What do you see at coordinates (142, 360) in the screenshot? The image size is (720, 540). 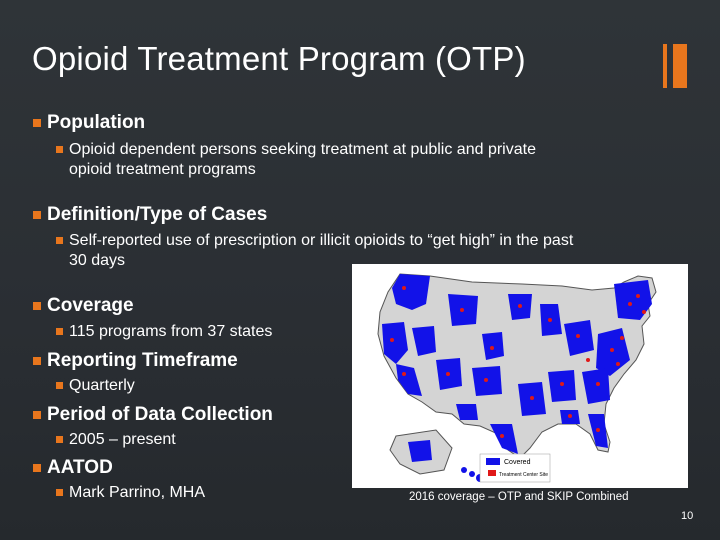 I see `bullet-heading: Reporting Timeframe` at bounding box center [142, 360].